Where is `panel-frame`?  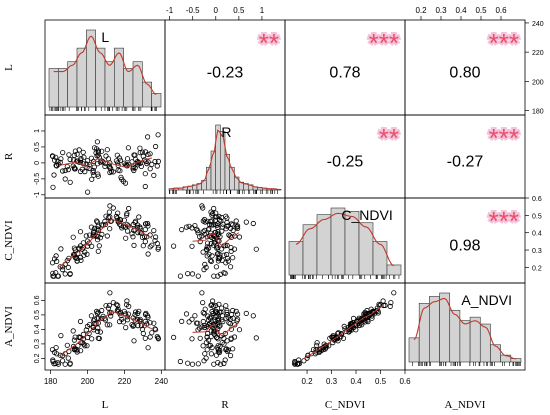 panel-frame is located at coordinates (225, 240).